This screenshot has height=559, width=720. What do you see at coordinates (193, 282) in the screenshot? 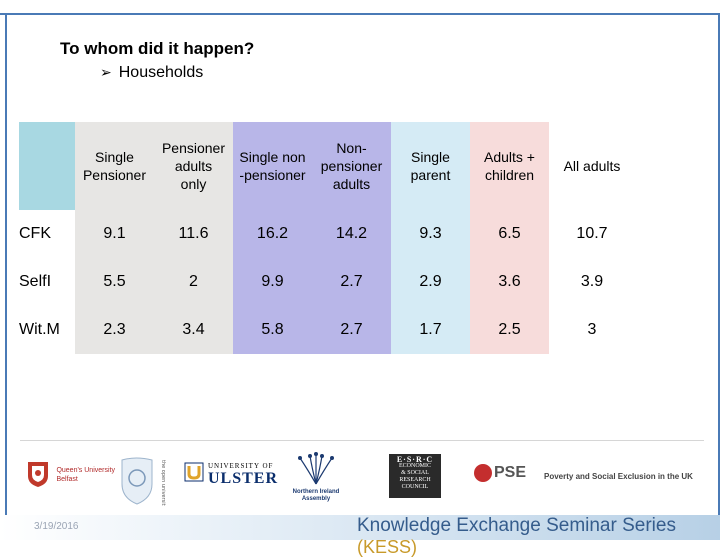
I see `table-cell: 2` at bounding box center [193, 282].